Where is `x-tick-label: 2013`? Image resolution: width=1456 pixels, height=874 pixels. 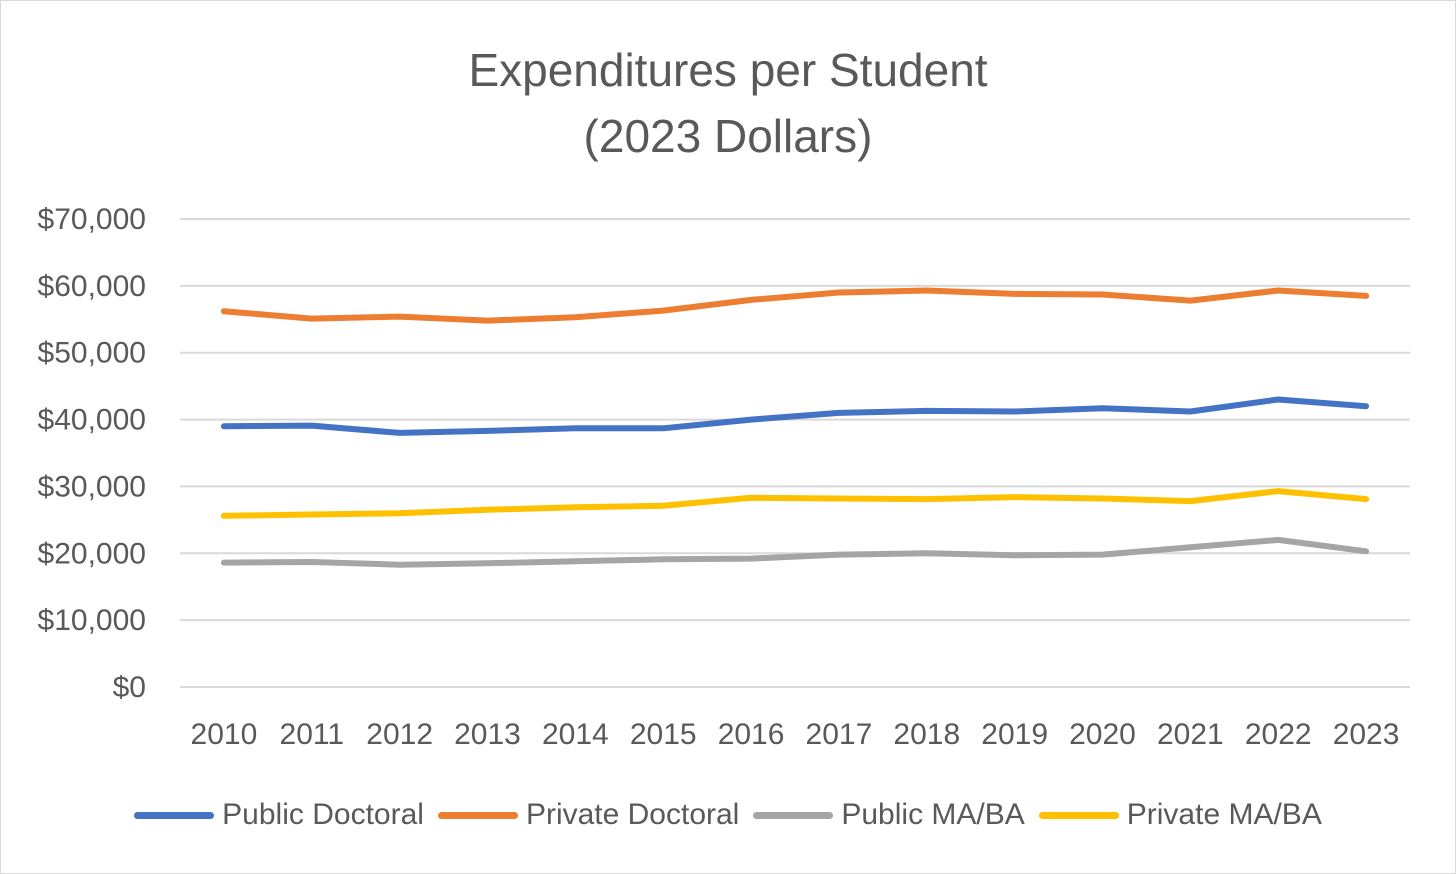
x-tick-label: 2013 is located at coordinates (487, 734).